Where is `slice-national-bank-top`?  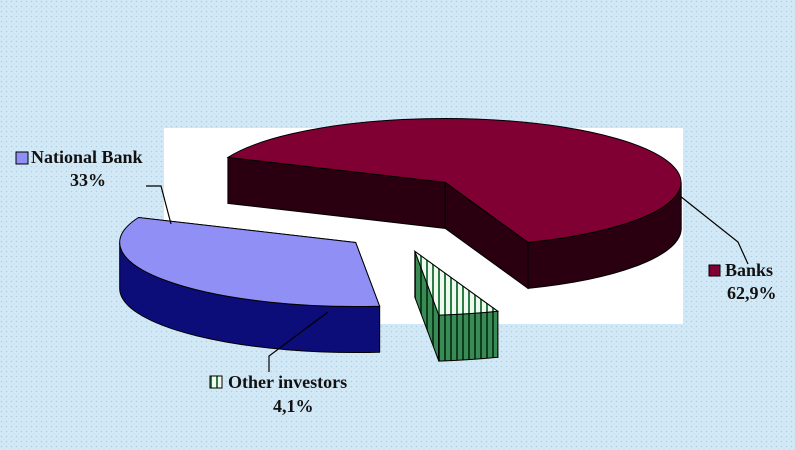 slice-national-bank-top is located at coordinates (250, 262).